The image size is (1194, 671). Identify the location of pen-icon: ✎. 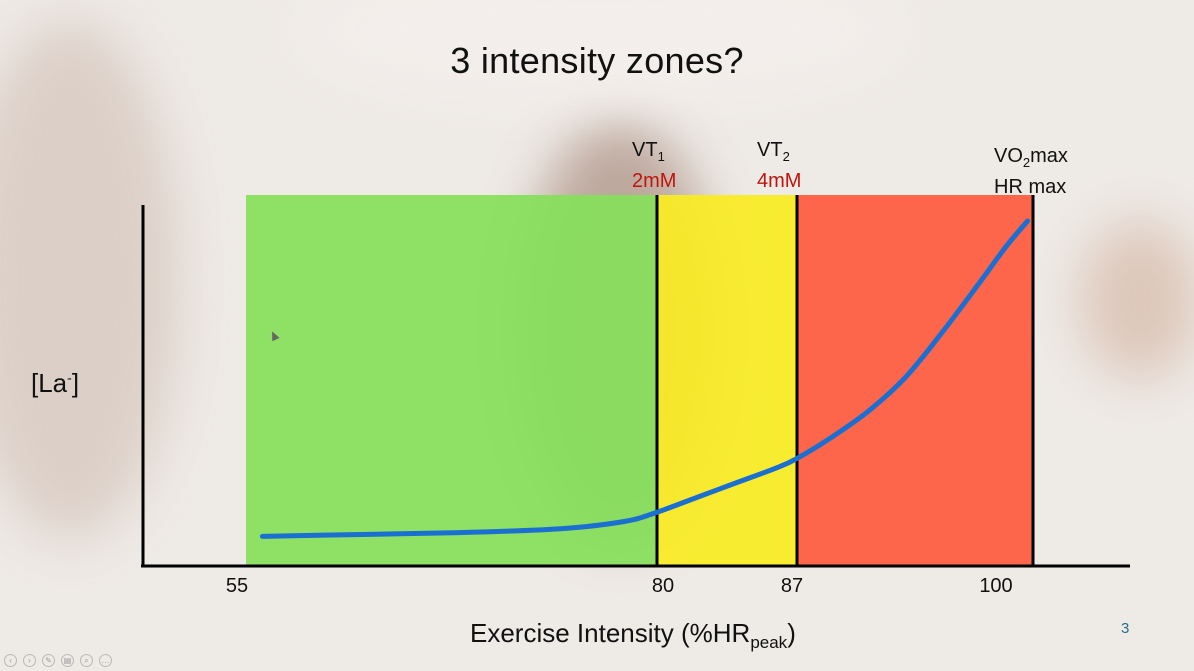
(48, 660).